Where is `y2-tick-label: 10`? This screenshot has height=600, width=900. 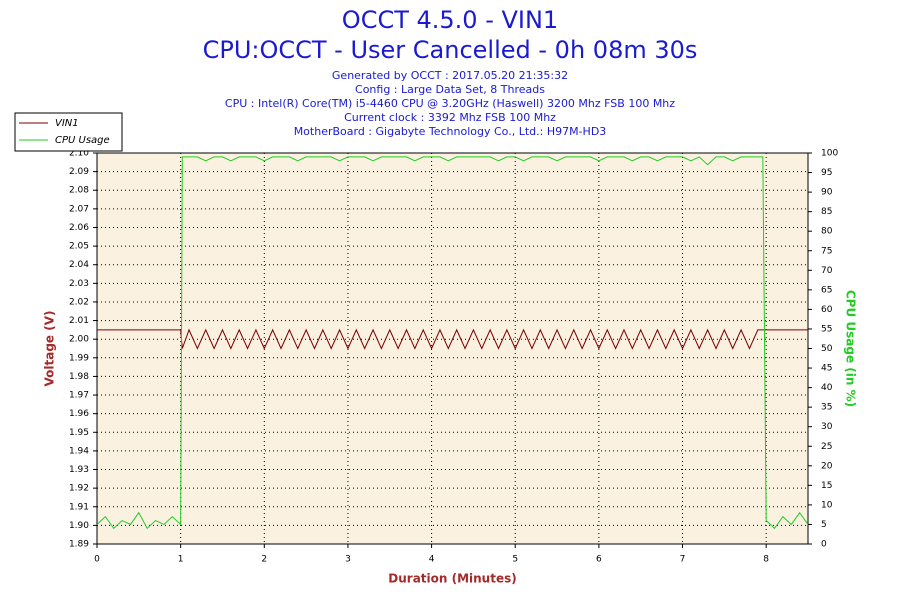
y2-tick-label: 10 is located at coordinates (827, 505).